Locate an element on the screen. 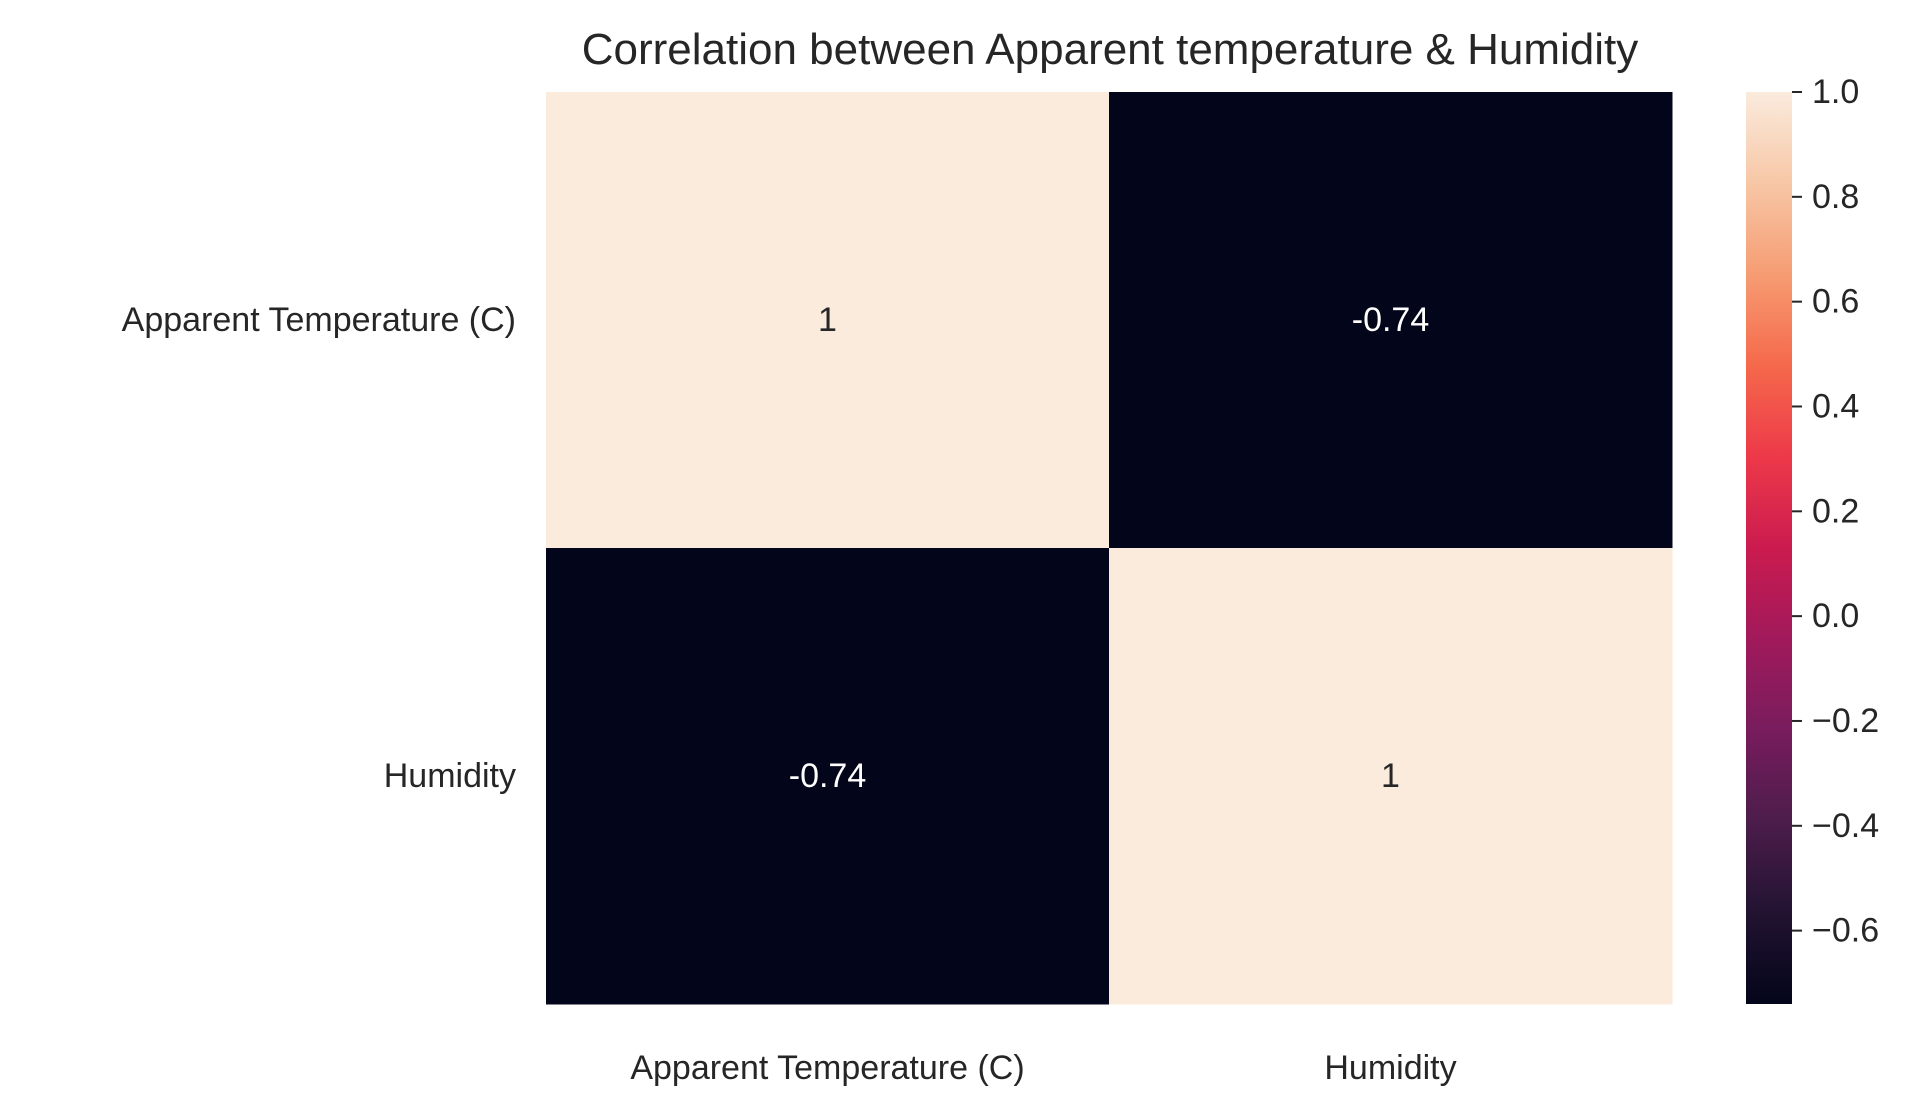  colorbar-ticks: 1.0 0.8 0.6 0.4 0.2 0.0 −0.2 −0.4 −0.6 is located at coordinates (1835, 511).